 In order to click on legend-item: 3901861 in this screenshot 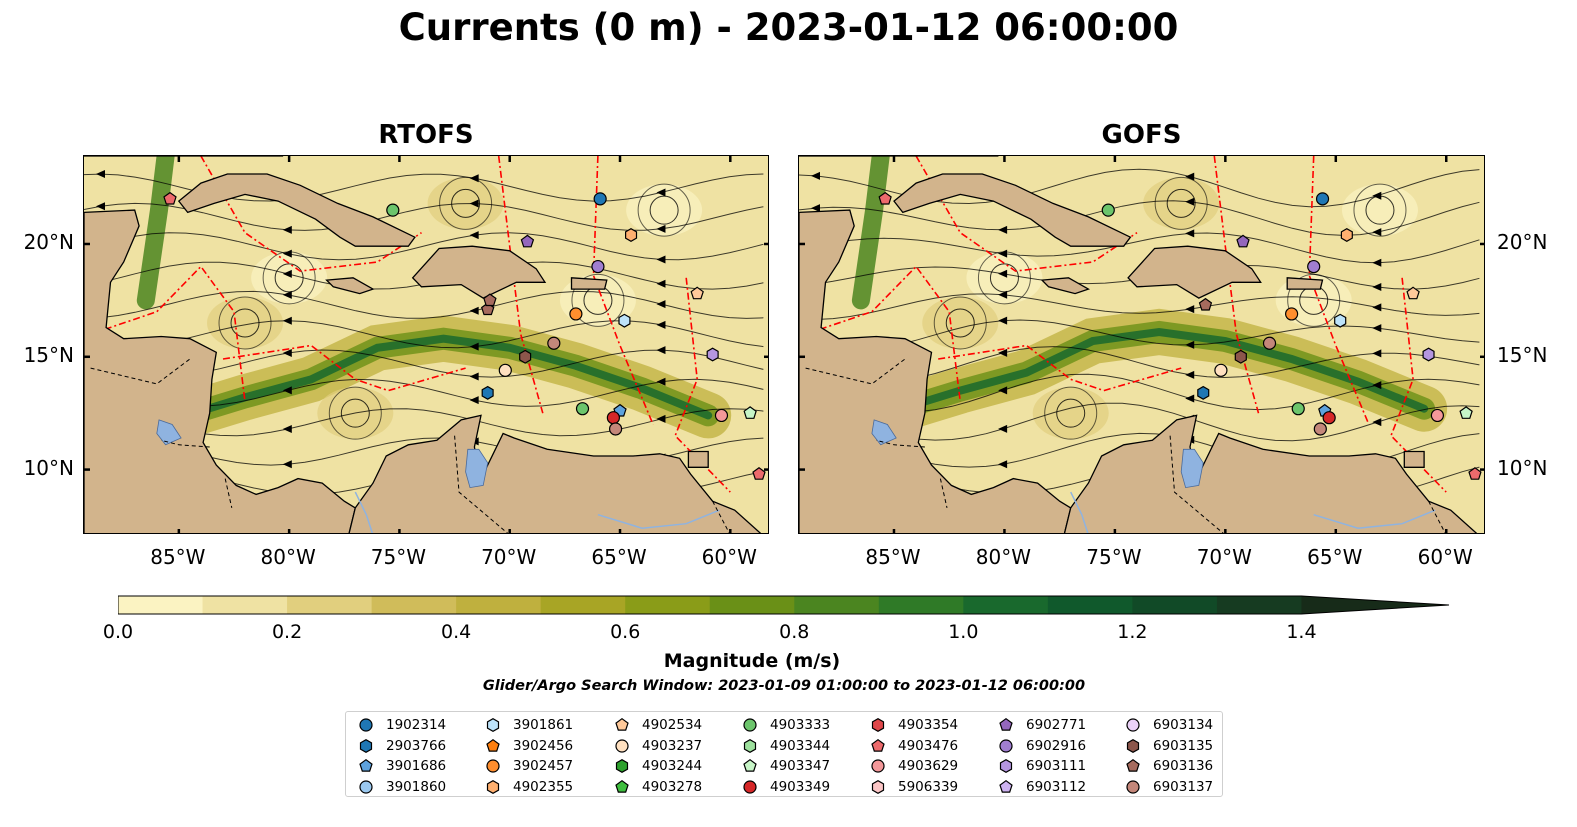, I will do `click(529, 725)`.